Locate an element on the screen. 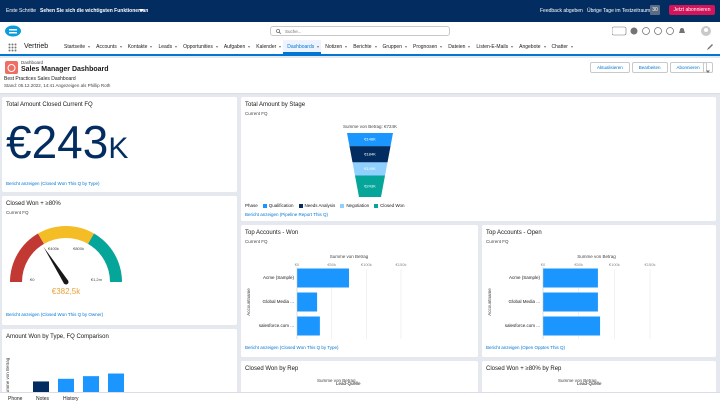 The image size is (720, 405). group-title: Lead-Quelle is located at coordinates (589, 383).